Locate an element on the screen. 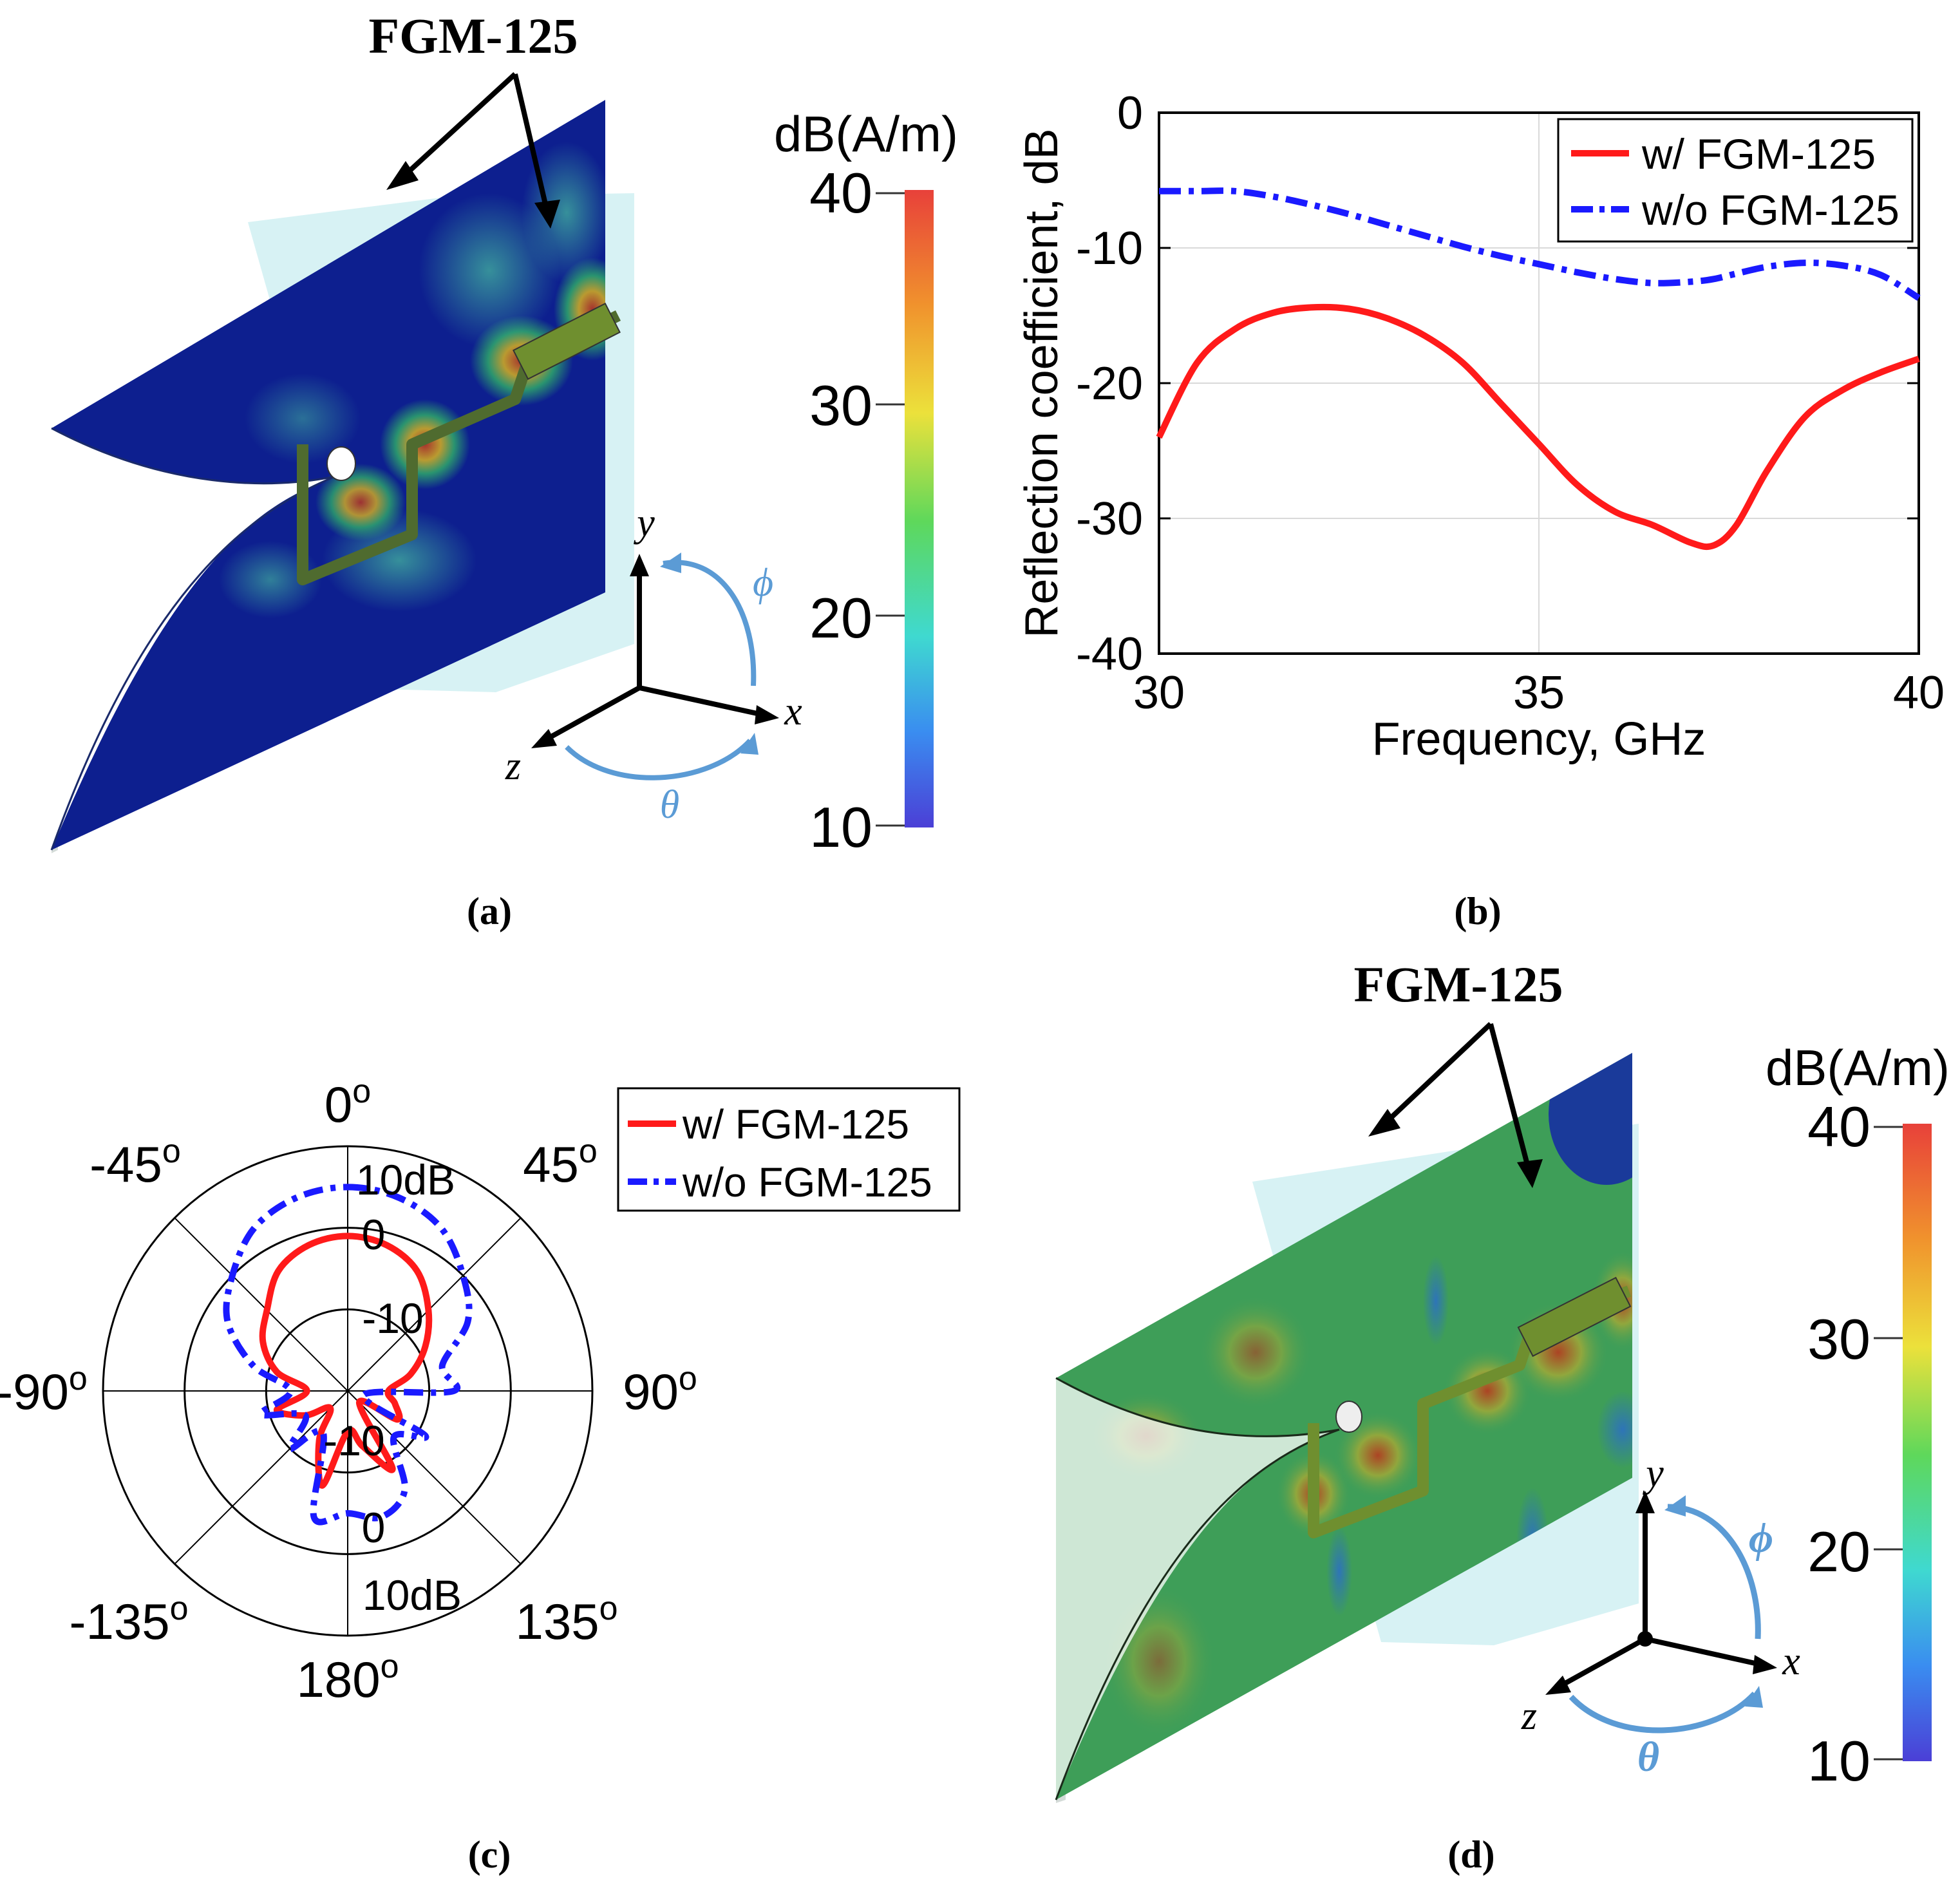 Image resolution: width=1960 pixels, height=1890 pixels. x-tick-label: 40 is located at coordinates (1919, 693).